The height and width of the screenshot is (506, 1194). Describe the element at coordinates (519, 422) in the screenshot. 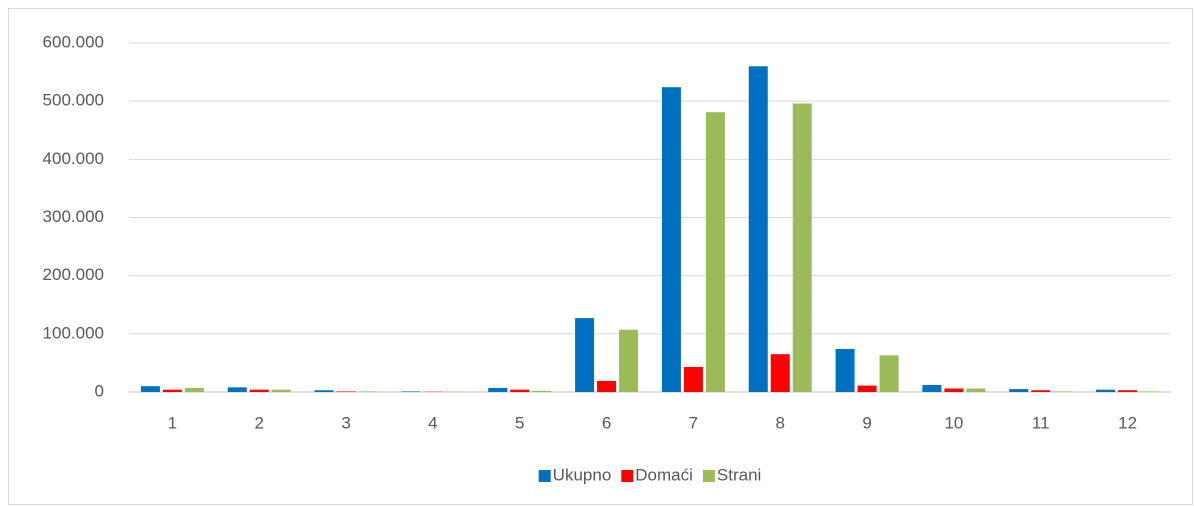

I see `x-tick-label: 5` at that location.